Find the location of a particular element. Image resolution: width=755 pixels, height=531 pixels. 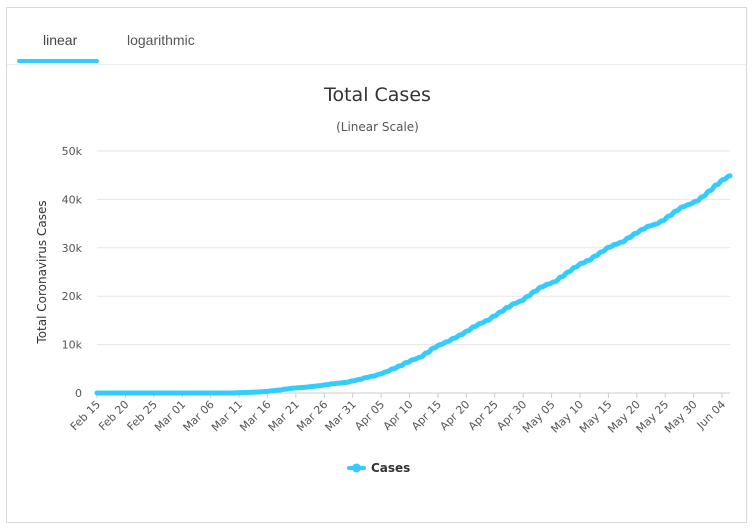

scale-tabs: linear logarithmic is located at coordinates (376, 36).